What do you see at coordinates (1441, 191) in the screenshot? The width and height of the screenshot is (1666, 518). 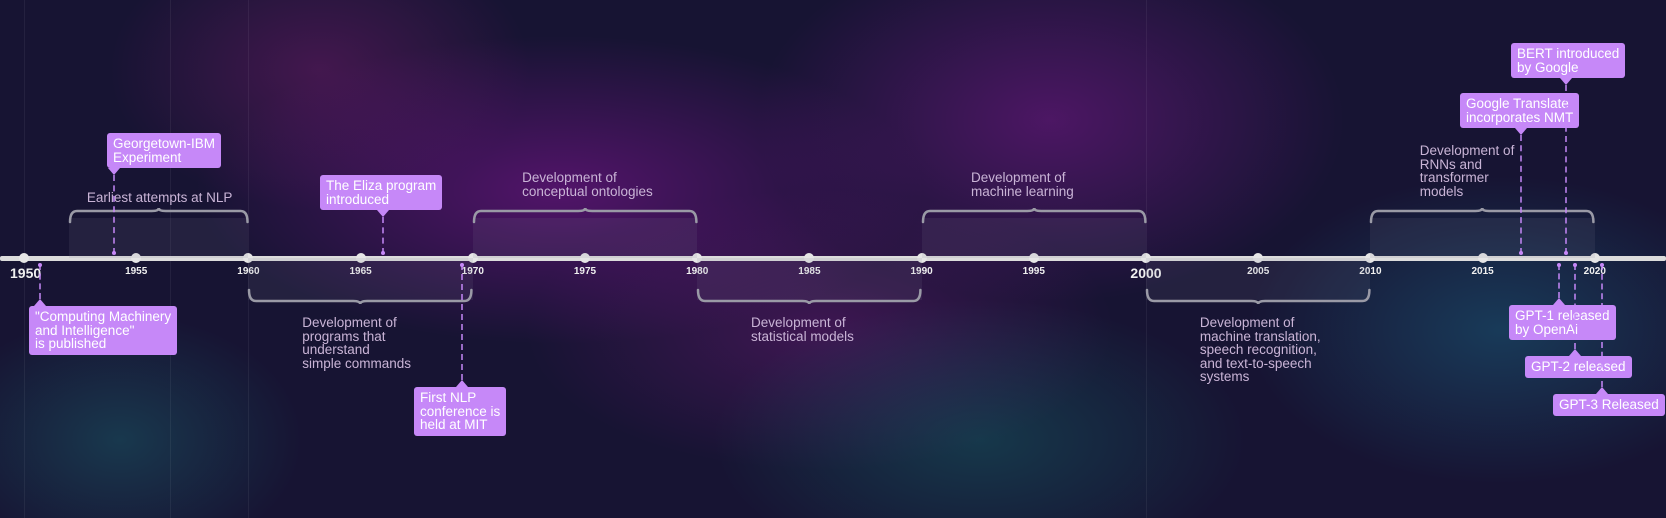 I see `period-label-line: models` at bounding box center [1441, 191].